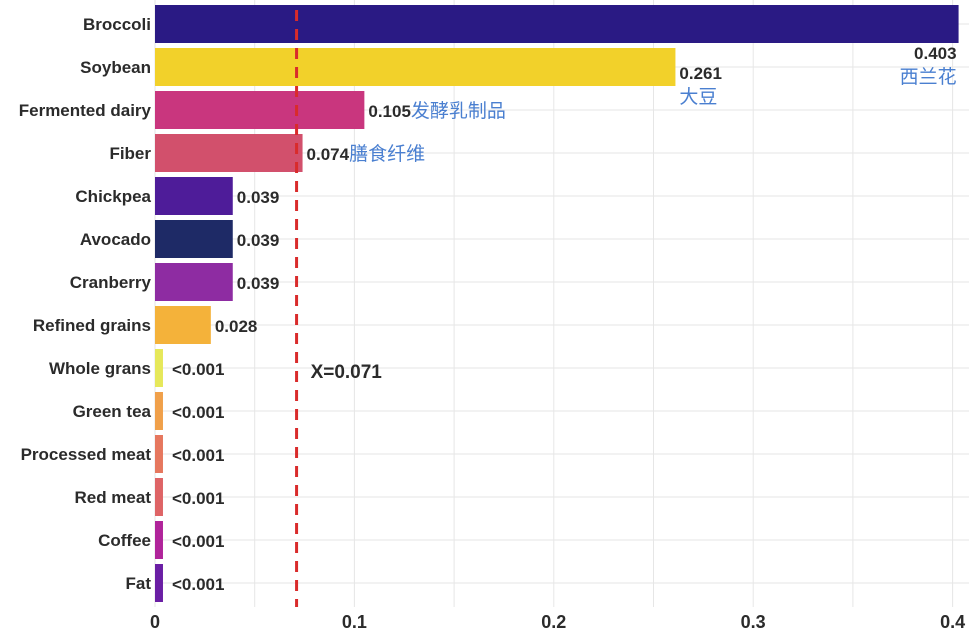 This screenshot has height=637, width=969. I want to click on bar-coffee, so click(159, 540).